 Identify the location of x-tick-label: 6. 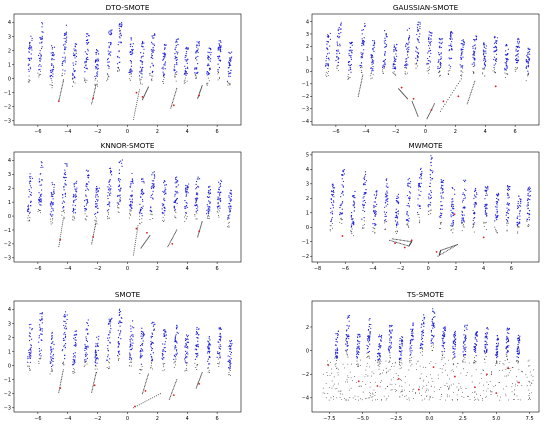
(217, 419).